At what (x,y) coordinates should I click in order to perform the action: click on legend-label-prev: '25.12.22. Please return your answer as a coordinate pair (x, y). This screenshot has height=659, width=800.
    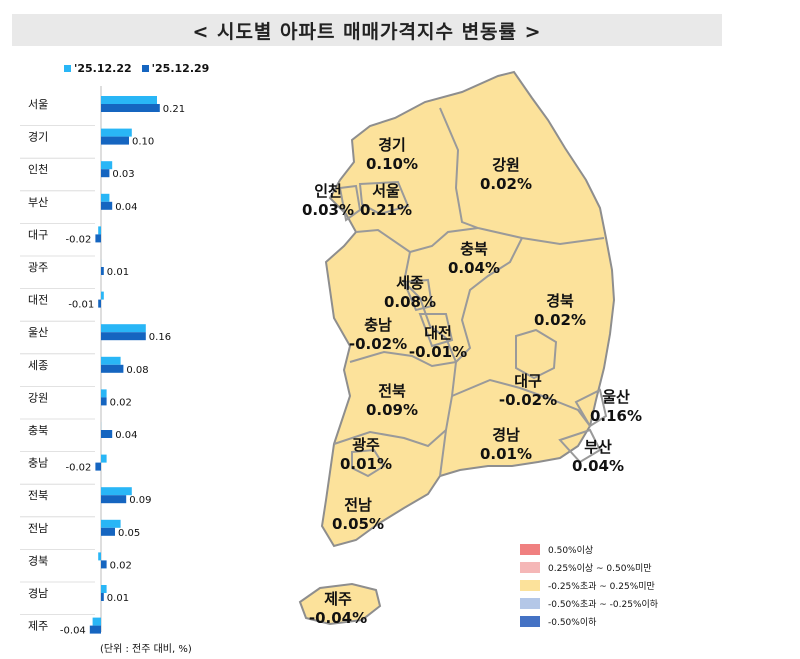
    Looking at the image, I should click on (103, 68).